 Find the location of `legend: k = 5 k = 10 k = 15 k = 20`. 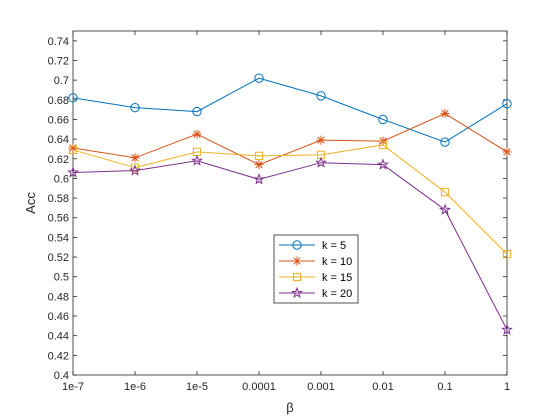

legend: k = 5 k = 10 k = 15 k = 20 is located at coordinates (316, 269).